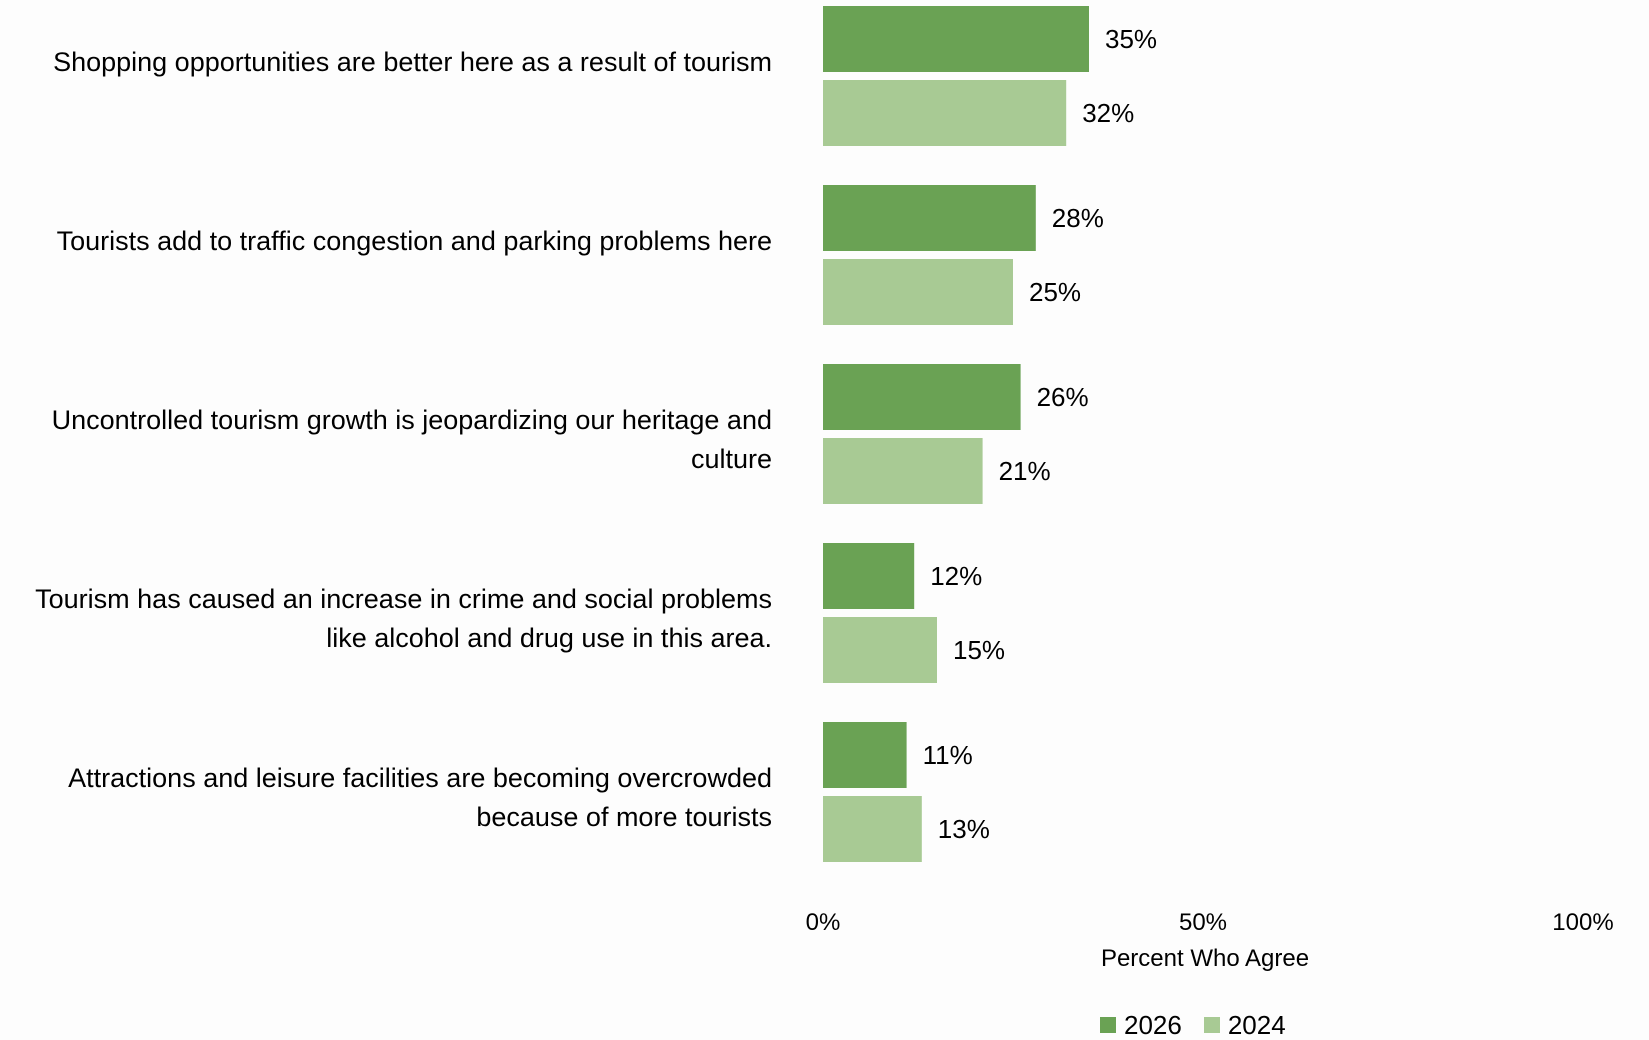 Image resolution: width=1649 pixels, height=1040 pixels. Describe the element at coordinates (1078, 218) in the screenshot. I see `data-label: 28%` at that location.